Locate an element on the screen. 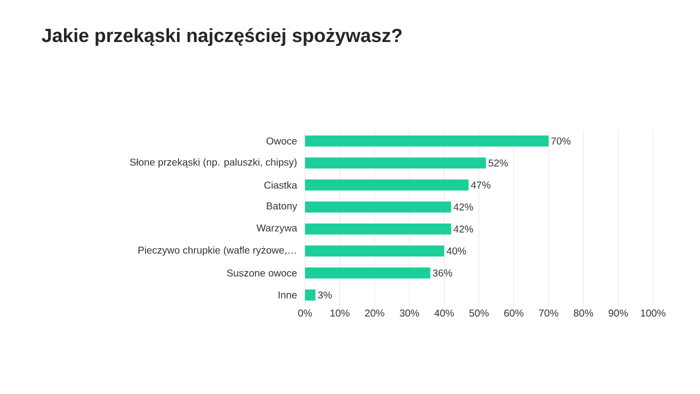 Image resolution: width=700 pixels, height=394 pixels. data-label: 70% is located at coordinates (560, 141).